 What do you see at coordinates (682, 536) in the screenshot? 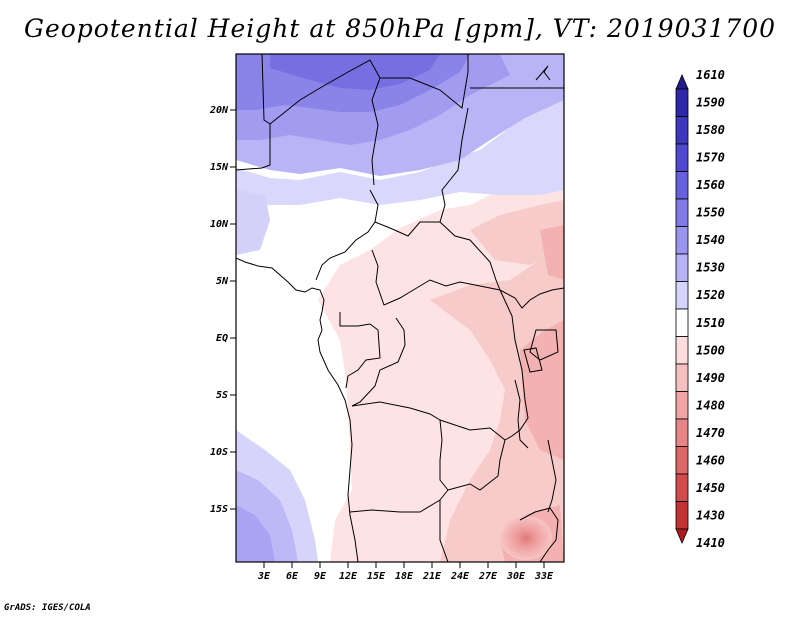
I see `colorbar-cap-bottom` at bounding box center [682, 536].